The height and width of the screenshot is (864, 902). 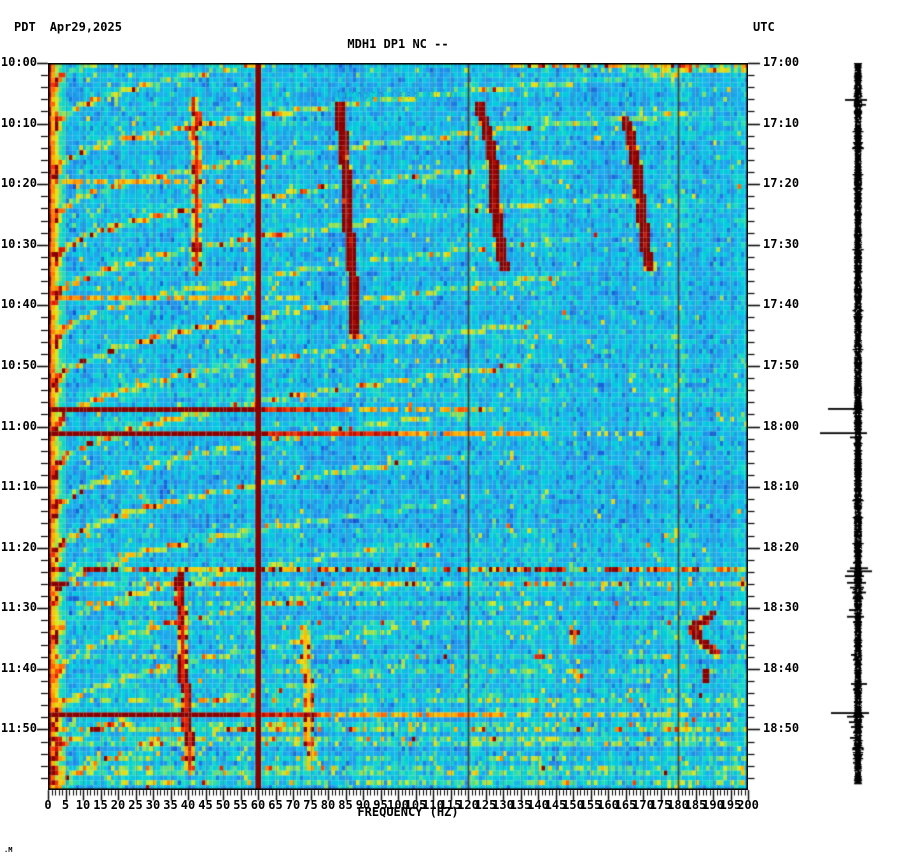 I want to click on amplitude-trace-canvas, so click(x=856, y=424).